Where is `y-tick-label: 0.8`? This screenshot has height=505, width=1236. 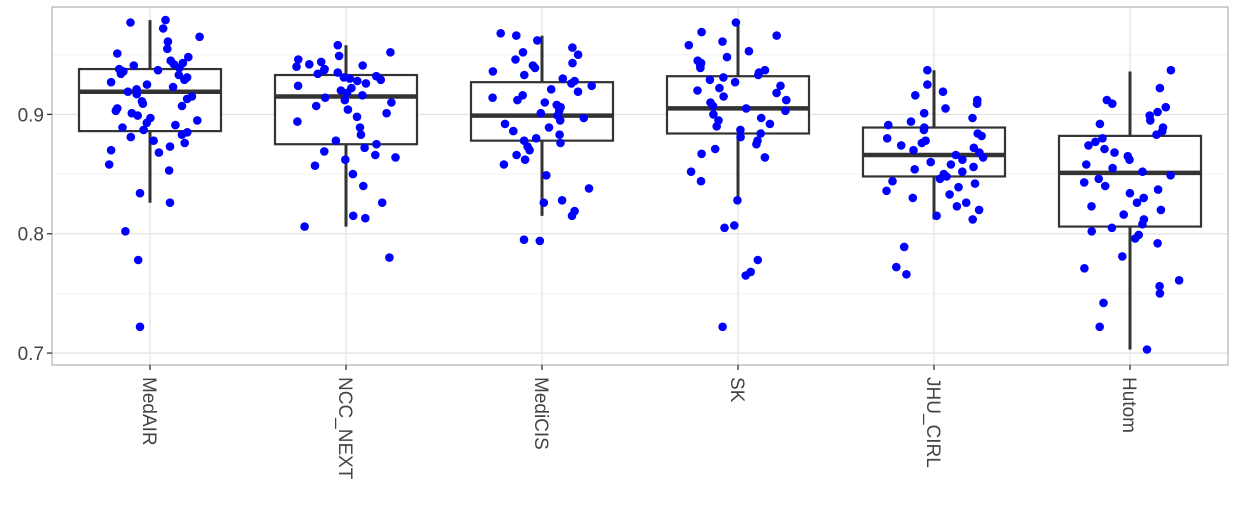 y-tick-label: 0.8 is located at coordinates (31, 235).